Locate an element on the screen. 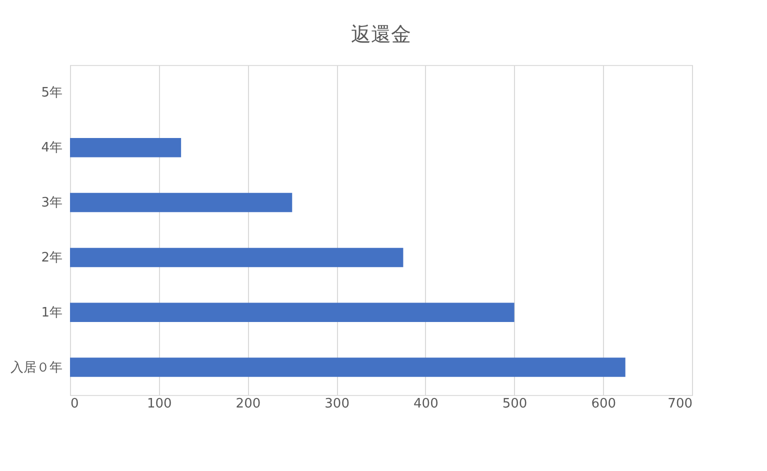 Image resolution: width=767 pixels, height=471 pixels. x-tick-label: 200 is located at coordinates (248, 404).